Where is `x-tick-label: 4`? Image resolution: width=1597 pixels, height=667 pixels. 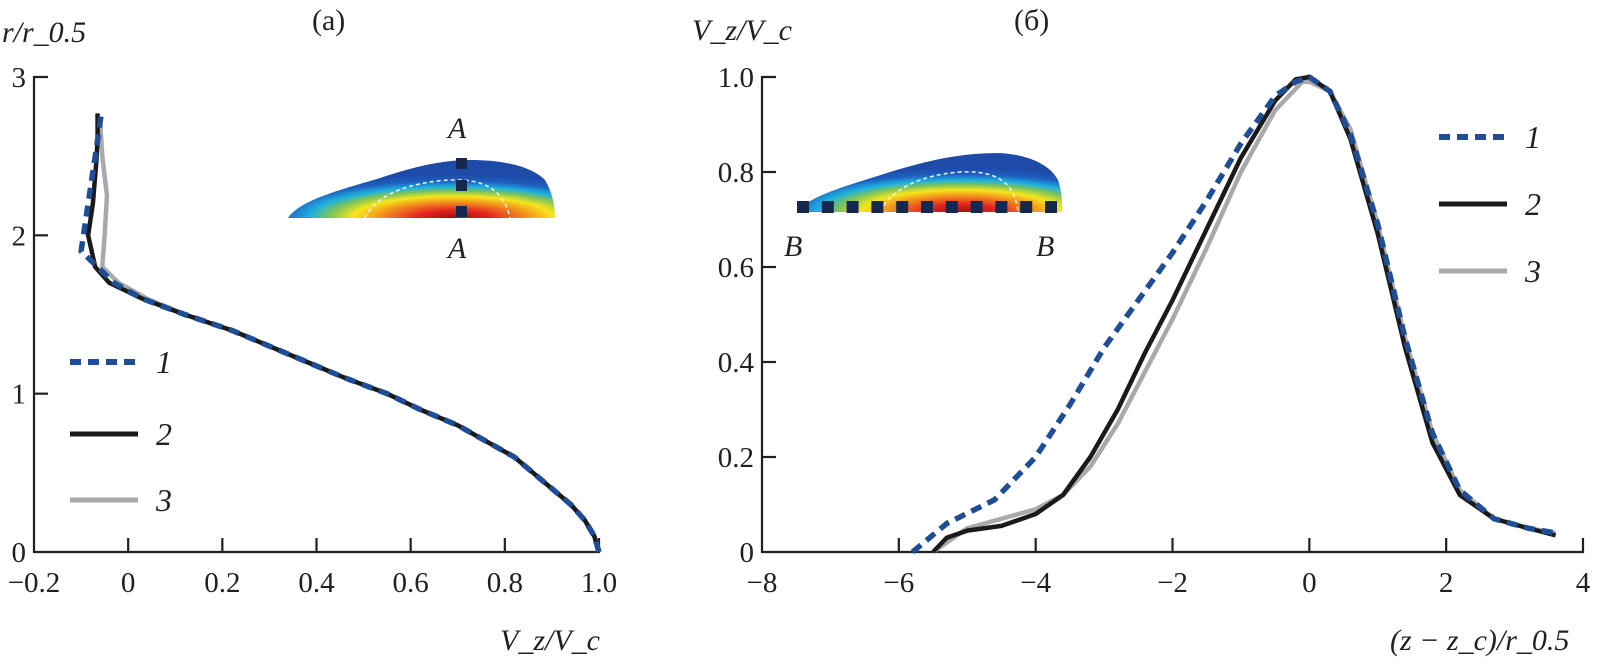 x-tick-label: 4 is located at coordinates (1583, 583).